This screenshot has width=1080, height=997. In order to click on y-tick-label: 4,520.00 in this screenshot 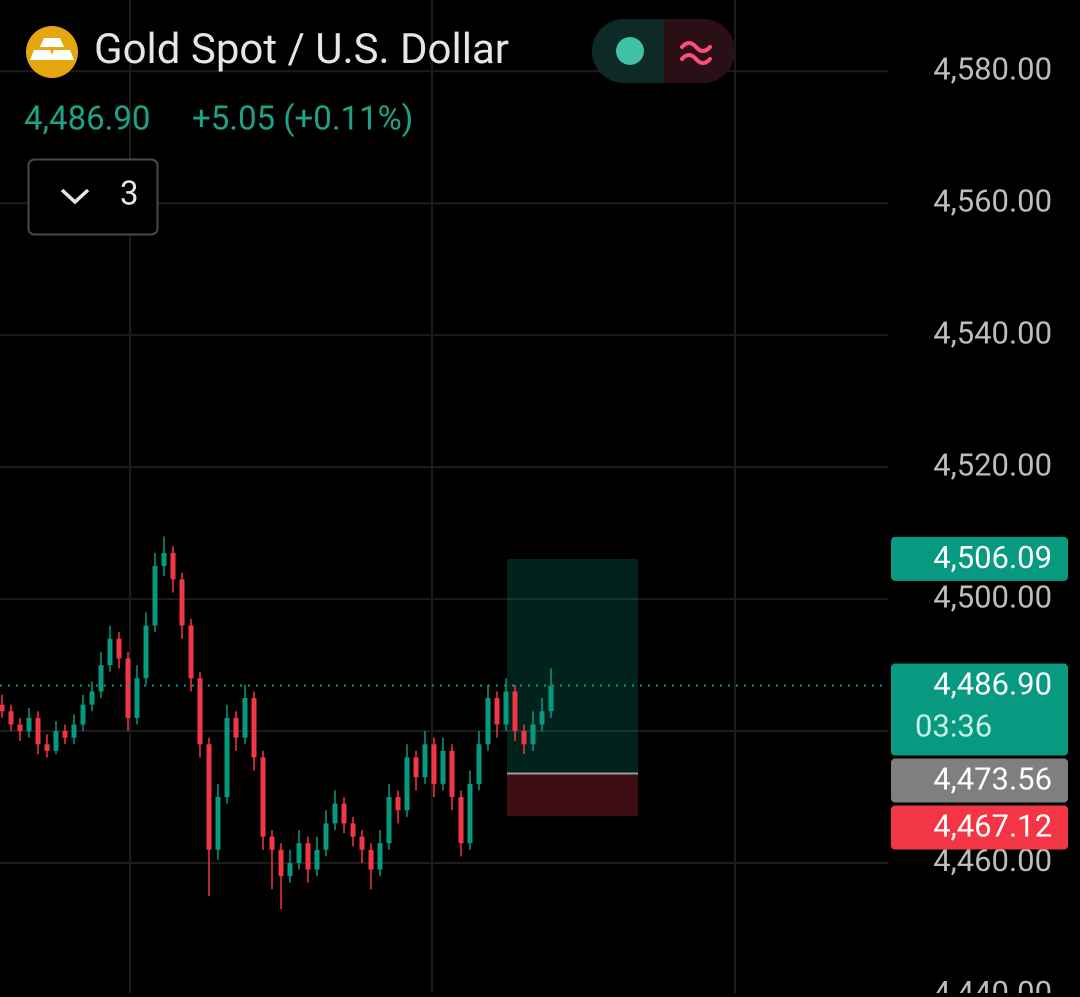, I will do `click(992, 464)`.